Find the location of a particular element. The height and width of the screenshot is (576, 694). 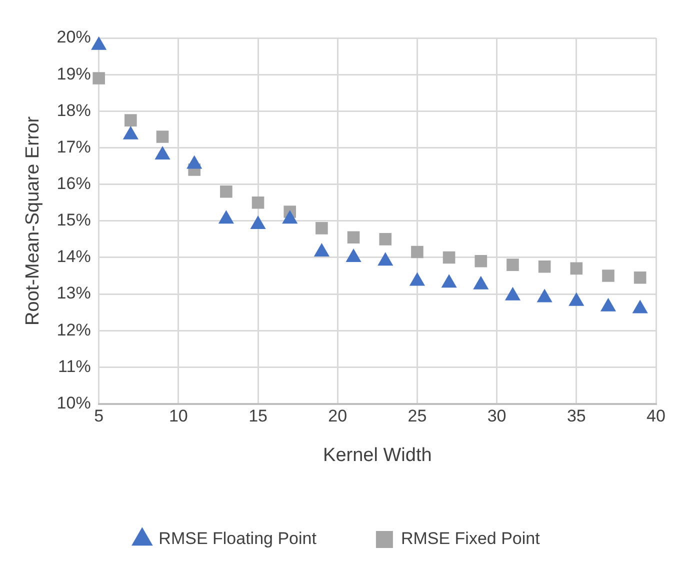

x-tick-label: 15 is located at coordinates (258, 416).